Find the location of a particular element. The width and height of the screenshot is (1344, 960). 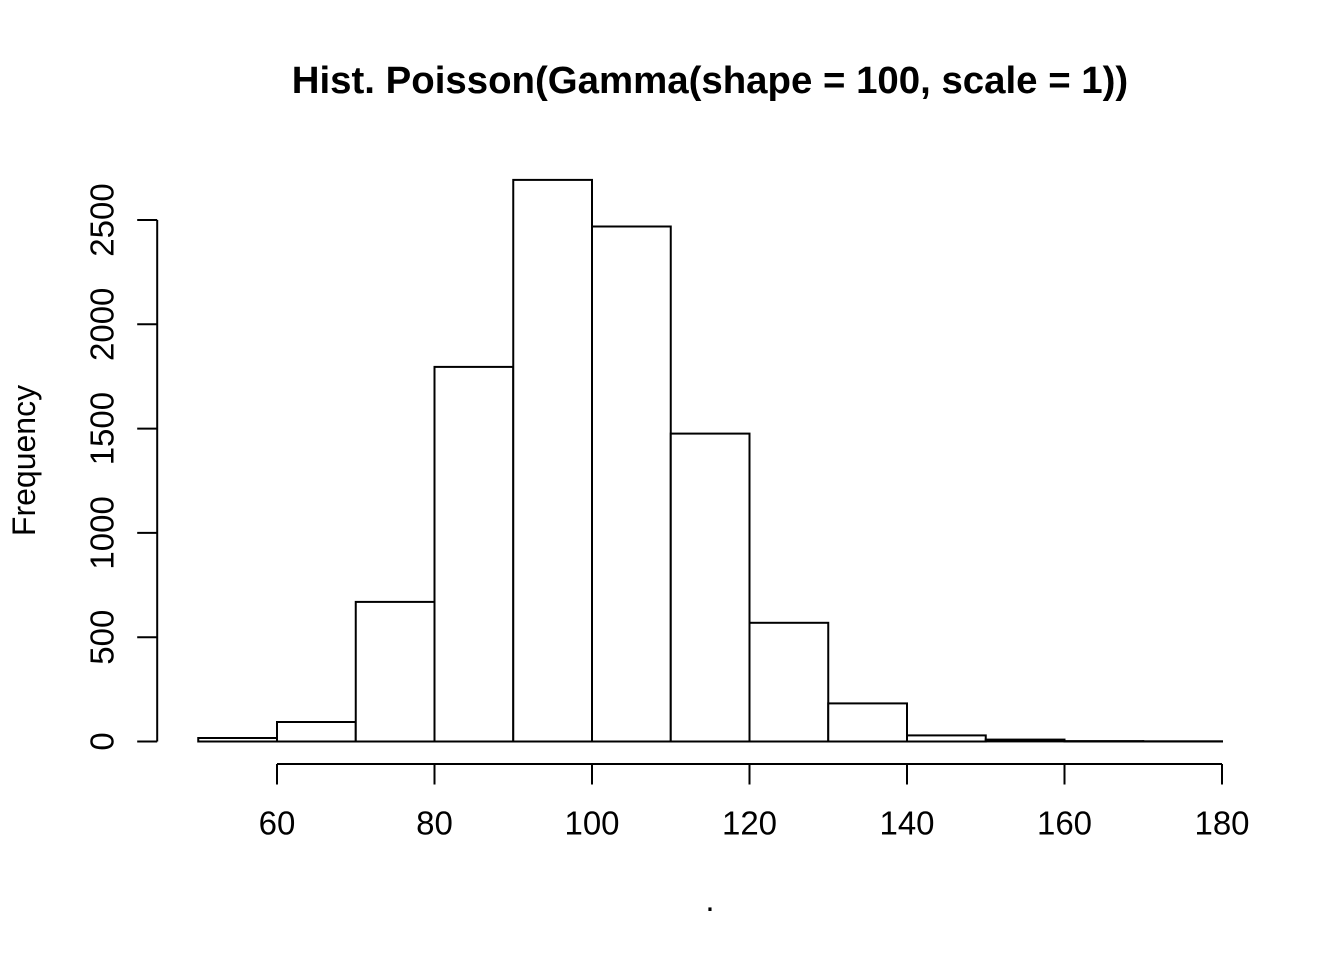

svg-text: 0 is located at coordinates (102, 741).